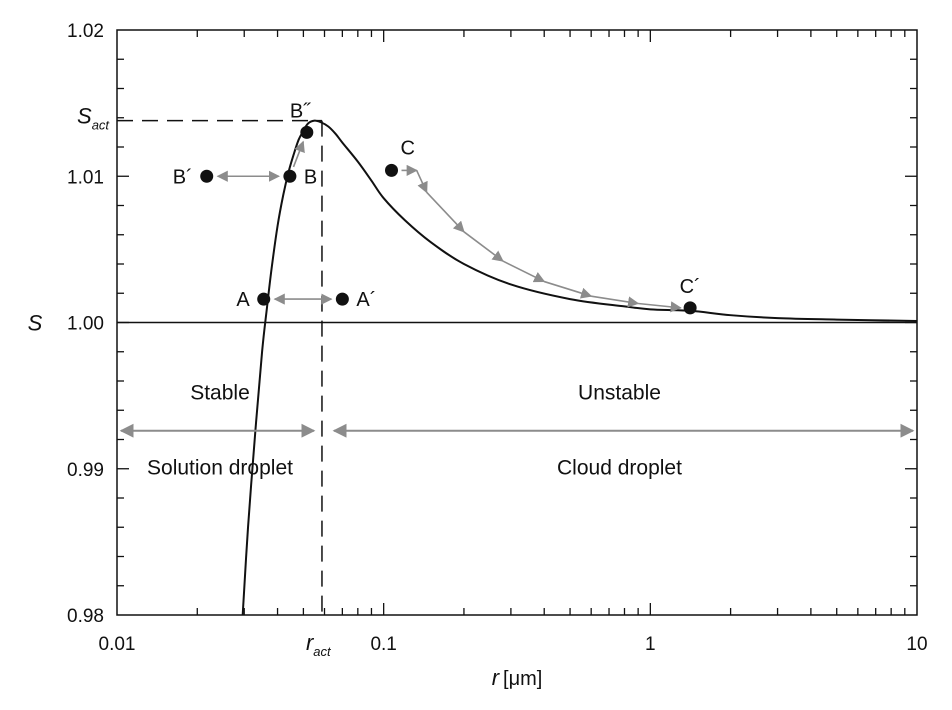 The height and width of the screenshot is (710, 952). I want to click on point-label-b-dprime: B˝, so click(300, 111).